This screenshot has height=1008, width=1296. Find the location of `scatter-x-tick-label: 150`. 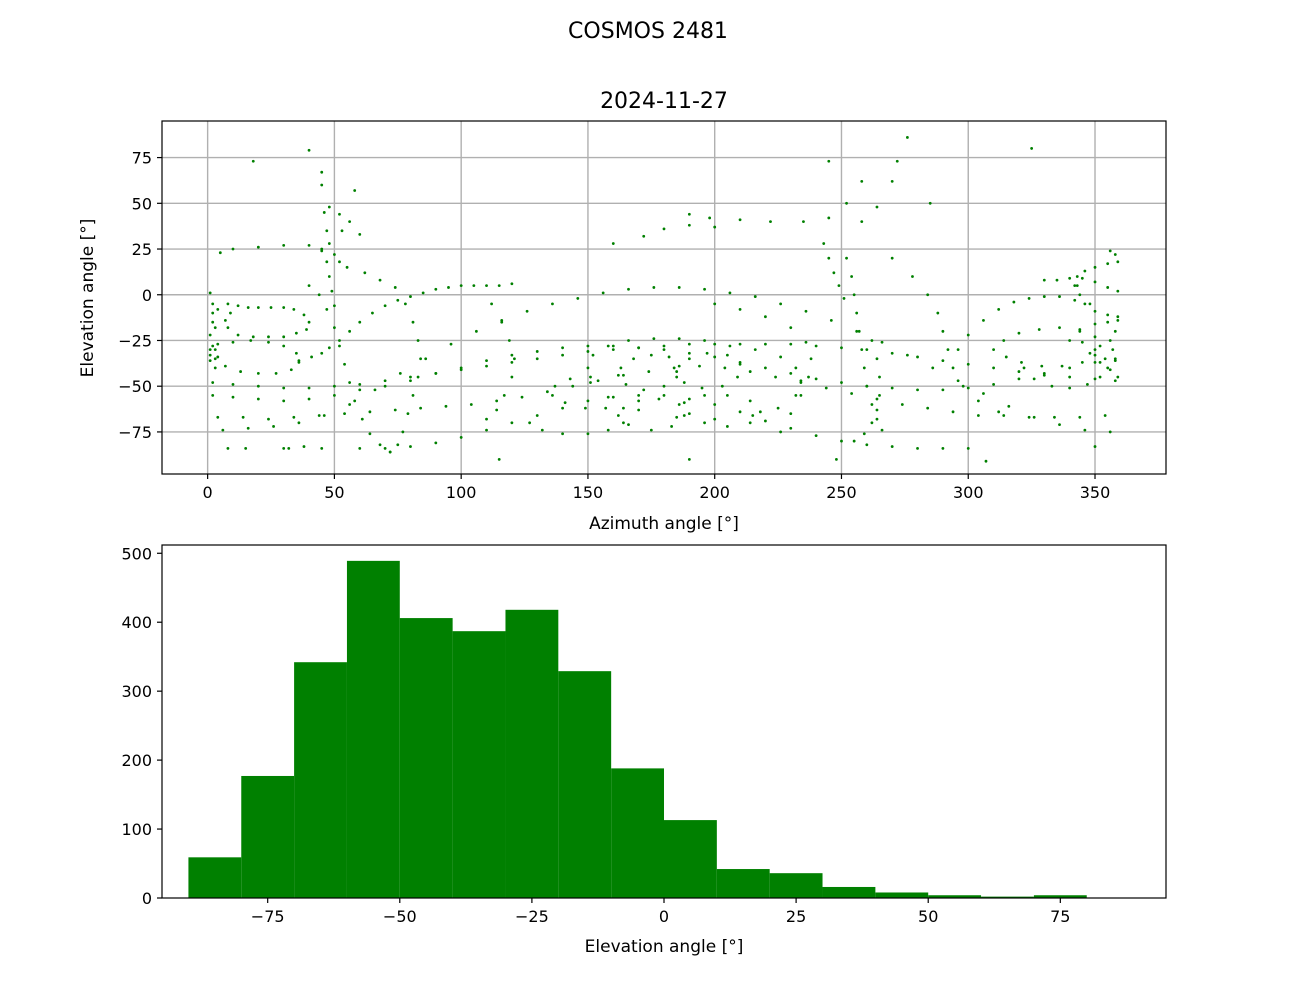

scatter-x-tick-label: 150 is located at coordinates (588, 492).